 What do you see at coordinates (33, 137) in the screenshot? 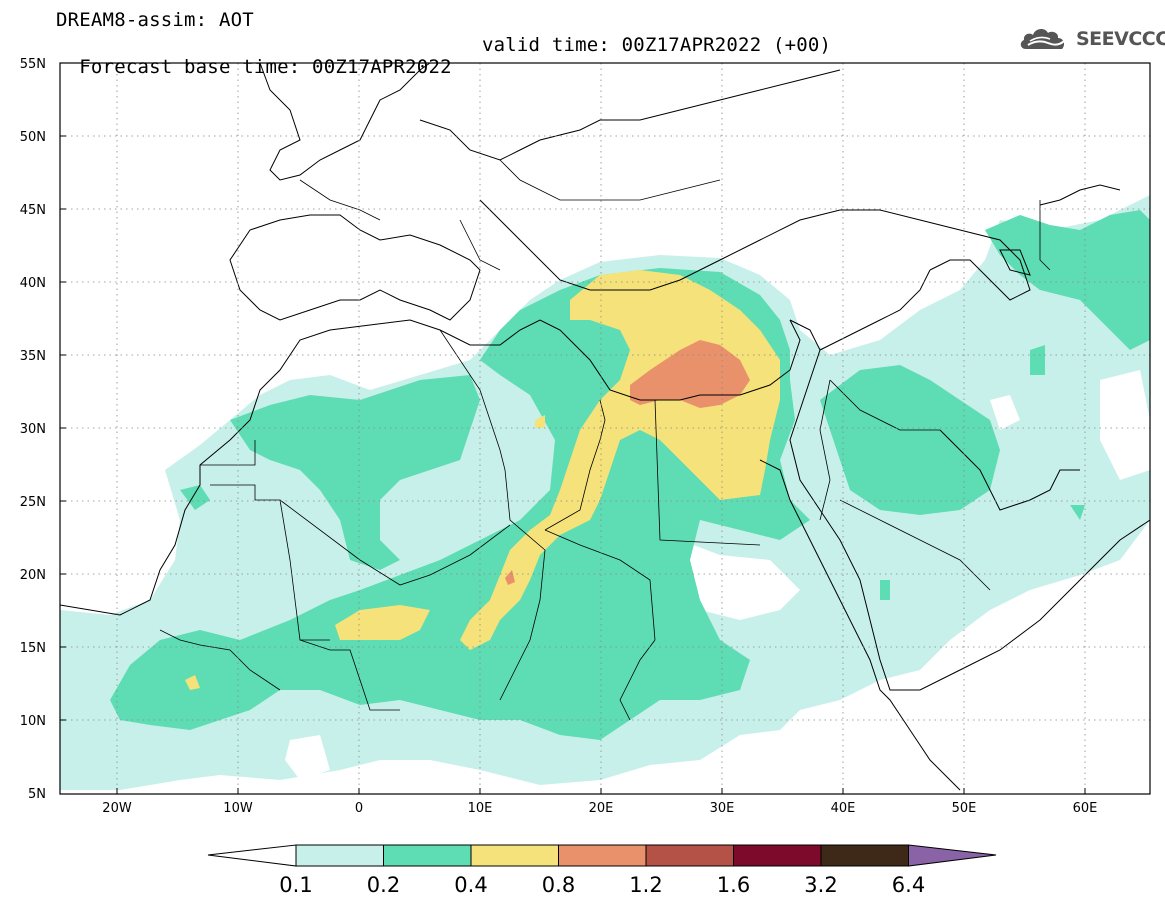
I see `lat-tick-label: 50N` at bounding box center [33, 137].